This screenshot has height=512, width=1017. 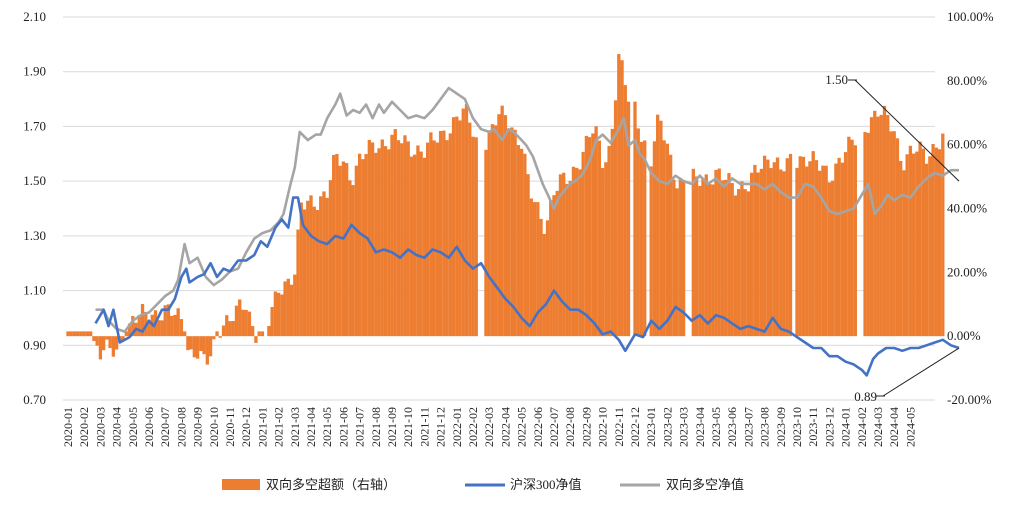 I want to click on x-tick-label: 2020-07, so click(x=165, y=427).